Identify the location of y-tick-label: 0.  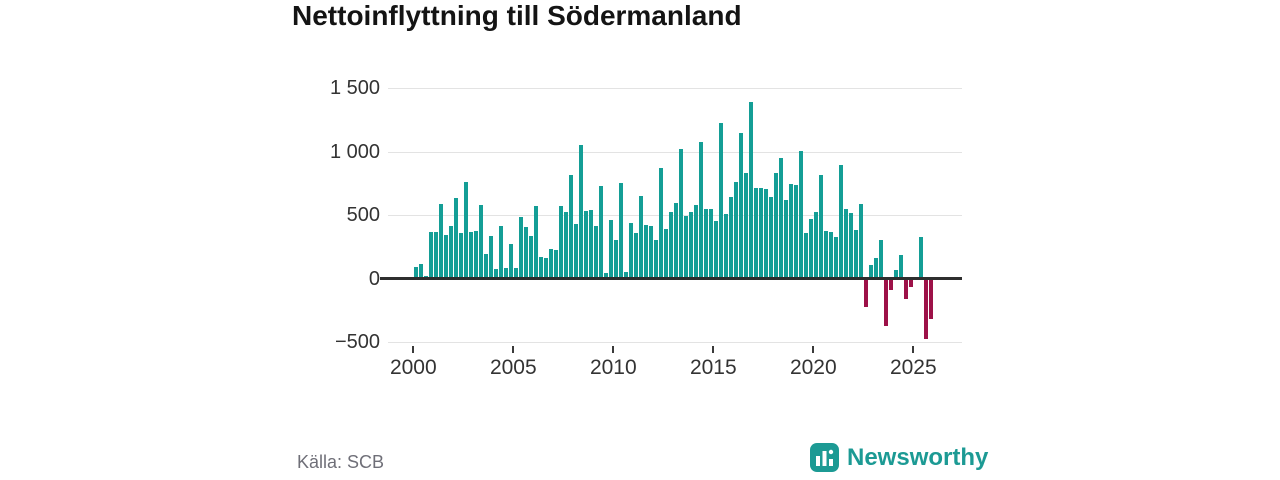
(374, 278).